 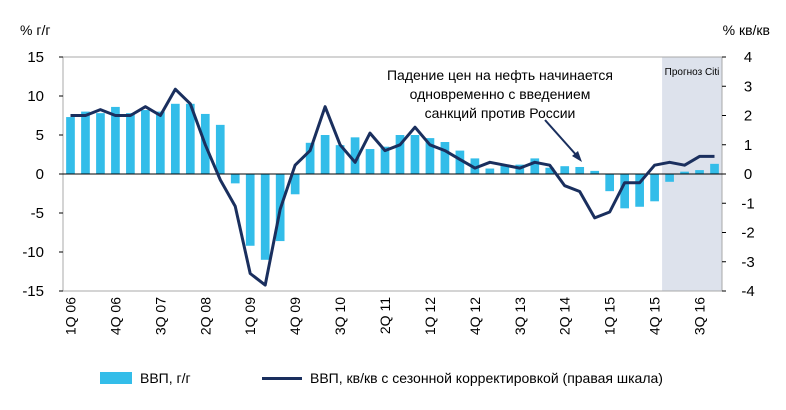 I want to click on right-tick-label: -4, so click(x=747, y=291).